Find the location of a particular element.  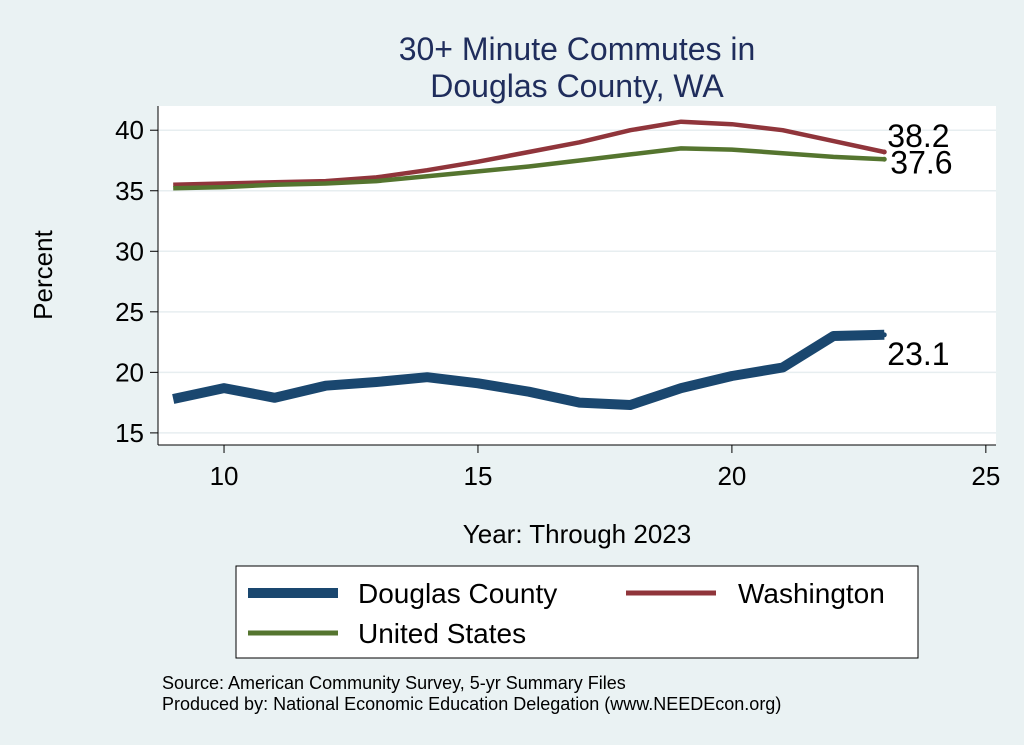

x-ticks: 10 15 20 25 is located at coordinates (605, 468).